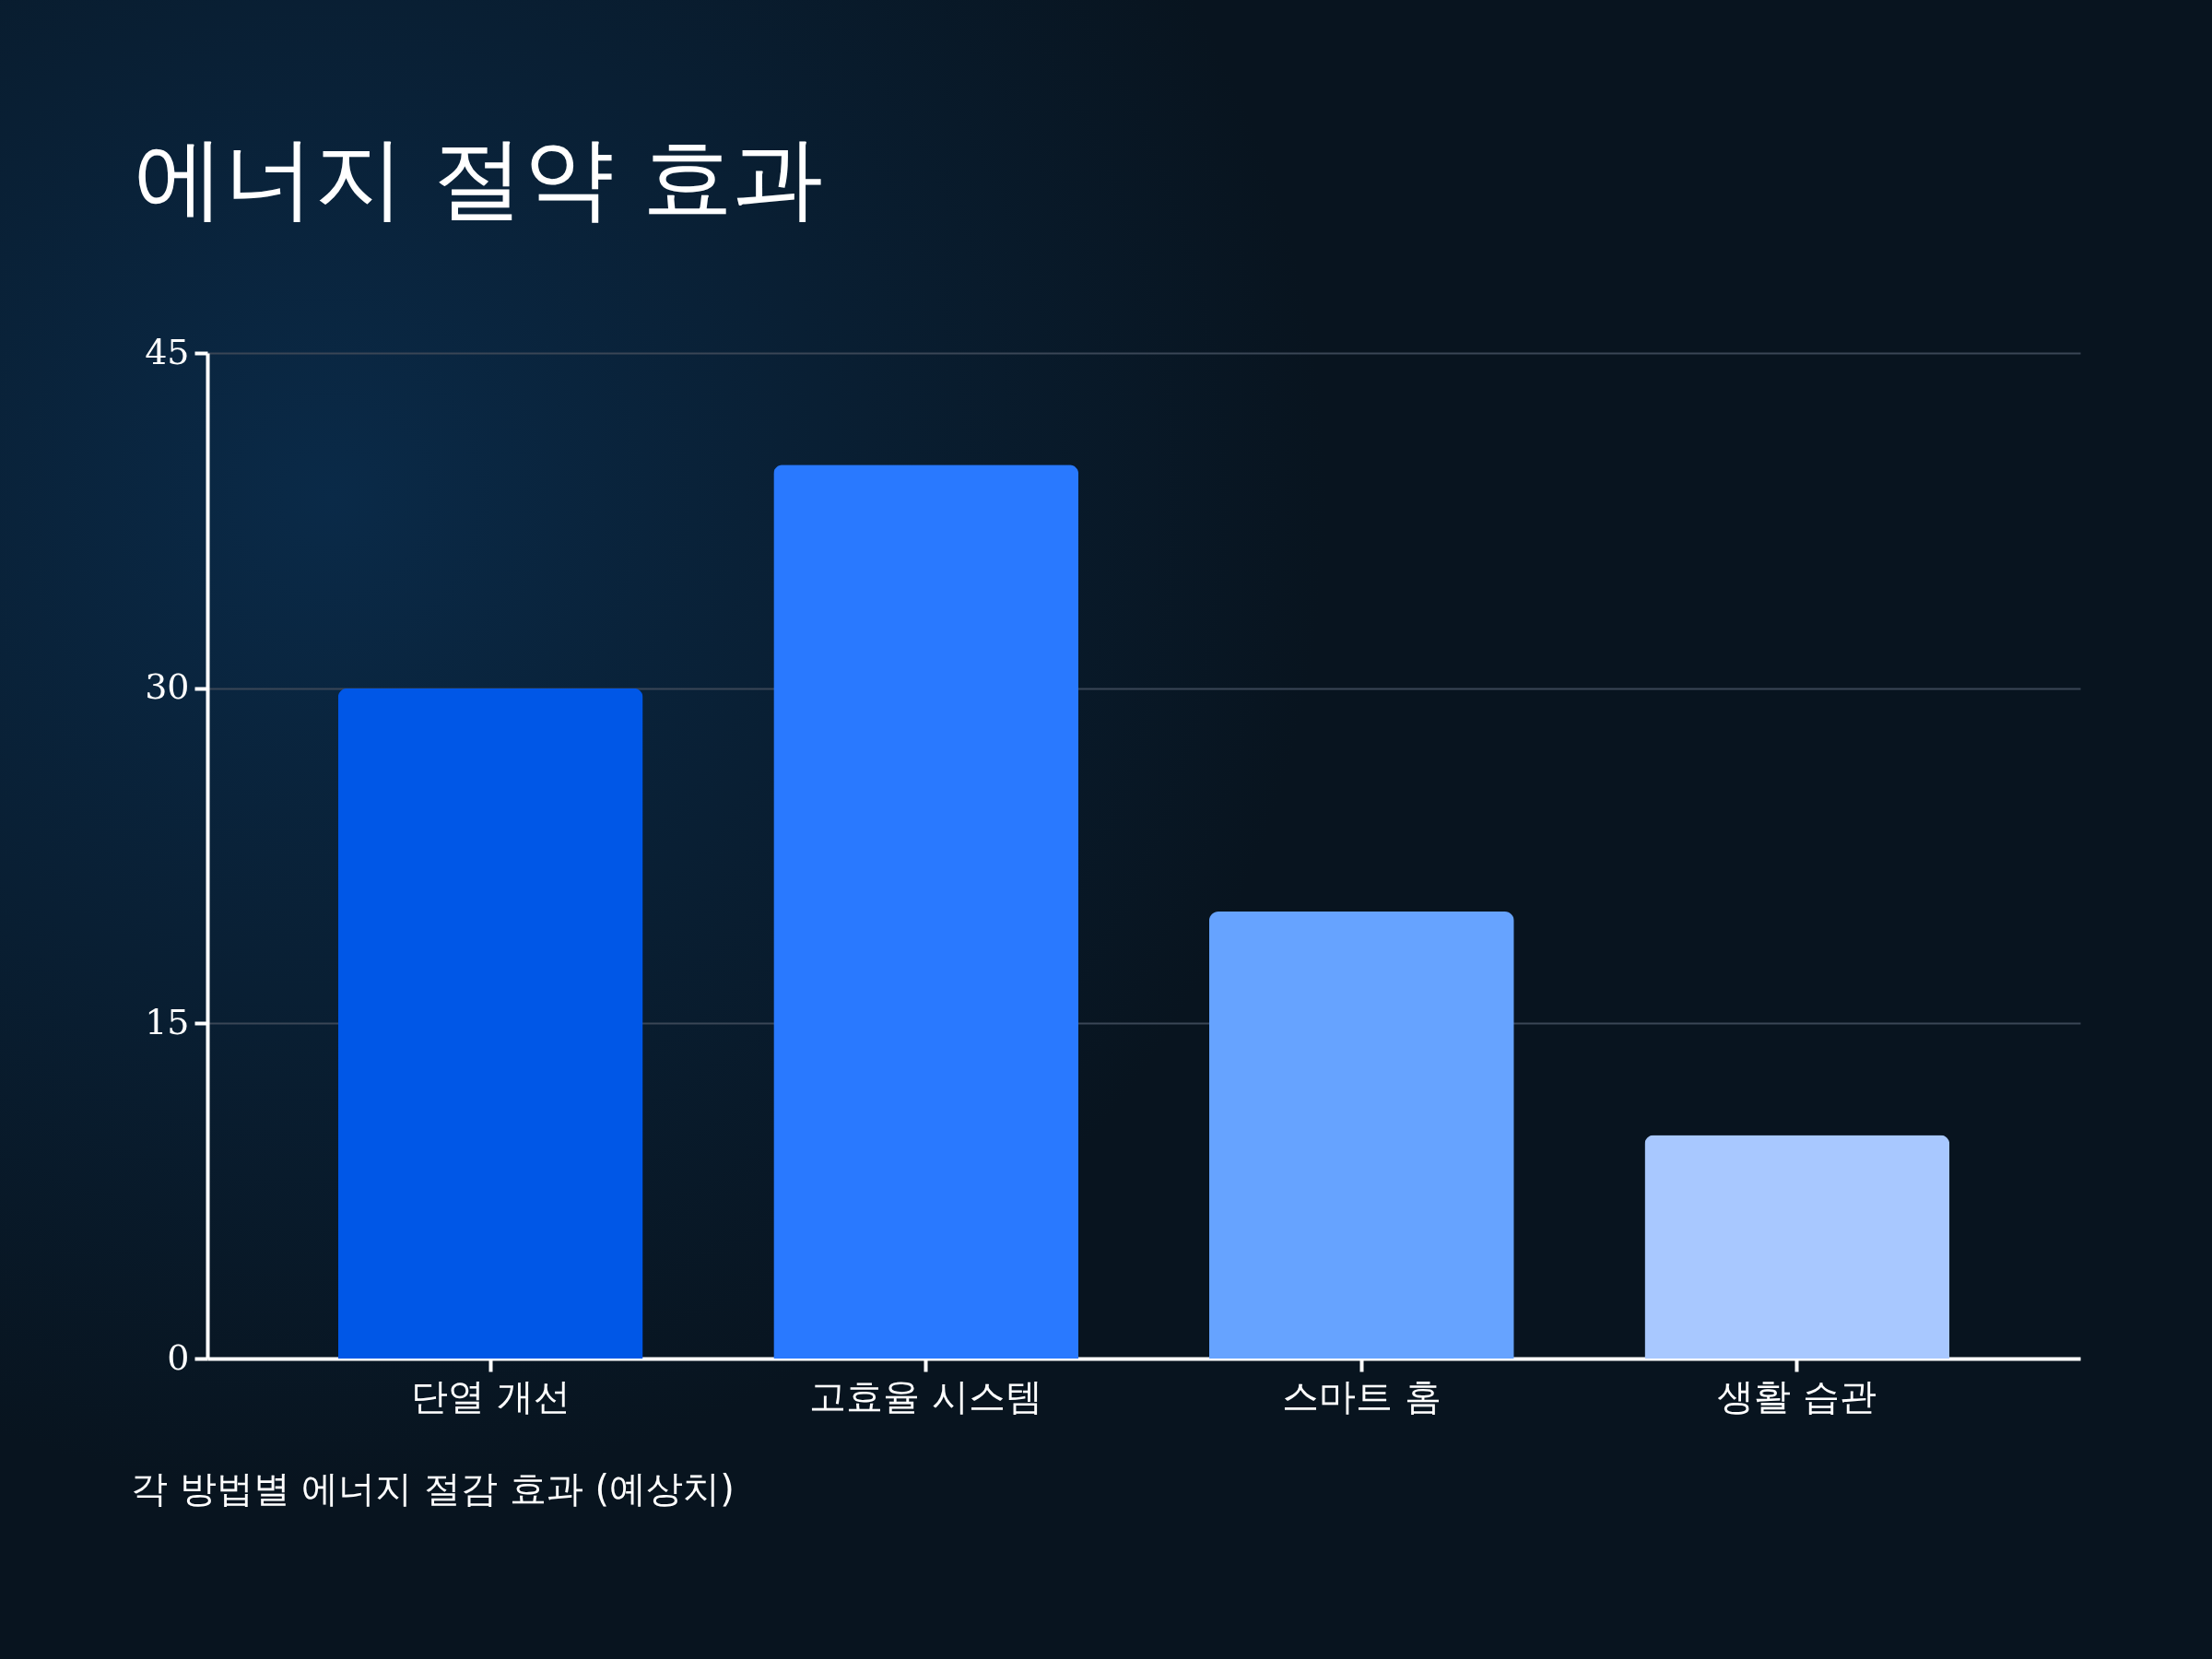 The image size is (2212, 1659). What do you see at coordinates (433, 1489) in the screenshot?
I see `text: 각 방법별 에너지 절감 효과 (예상치)` at bounding box center [433, 1489].